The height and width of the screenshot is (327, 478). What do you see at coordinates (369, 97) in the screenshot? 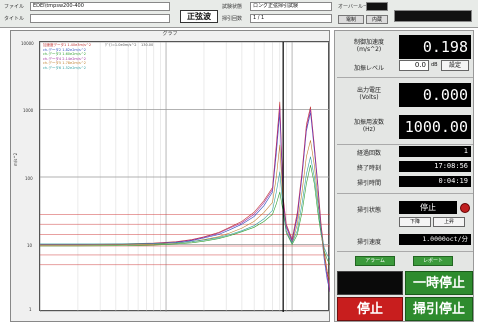
I see `out-volt-label-line2: (Volts)` at bounding box center [369, 97].